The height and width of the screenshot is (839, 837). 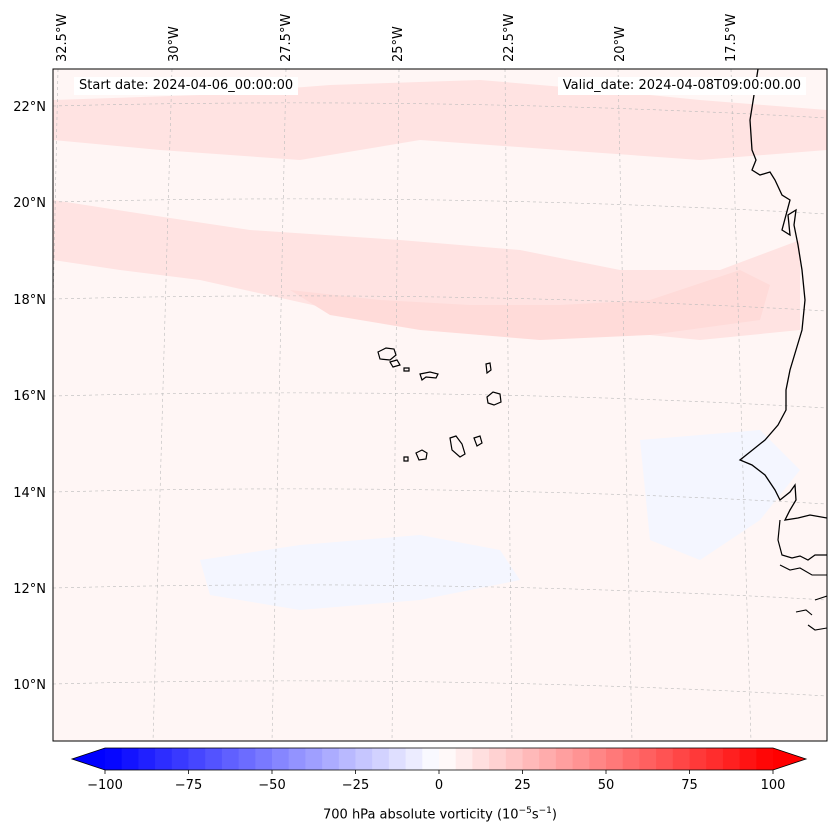 What do you see at coordinates (188, 785) in the screenshot?
I see `colorbar-tick-label: −75` at bounding box center [188, 785].